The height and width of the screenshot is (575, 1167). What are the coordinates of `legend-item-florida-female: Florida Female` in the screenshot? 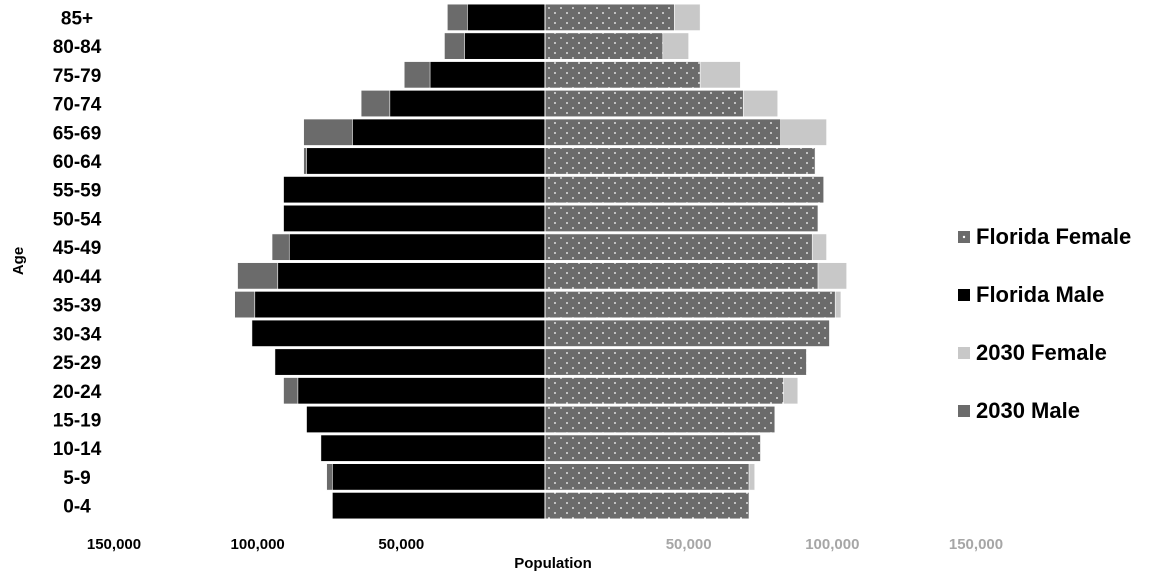 It's located at (1044, 237).